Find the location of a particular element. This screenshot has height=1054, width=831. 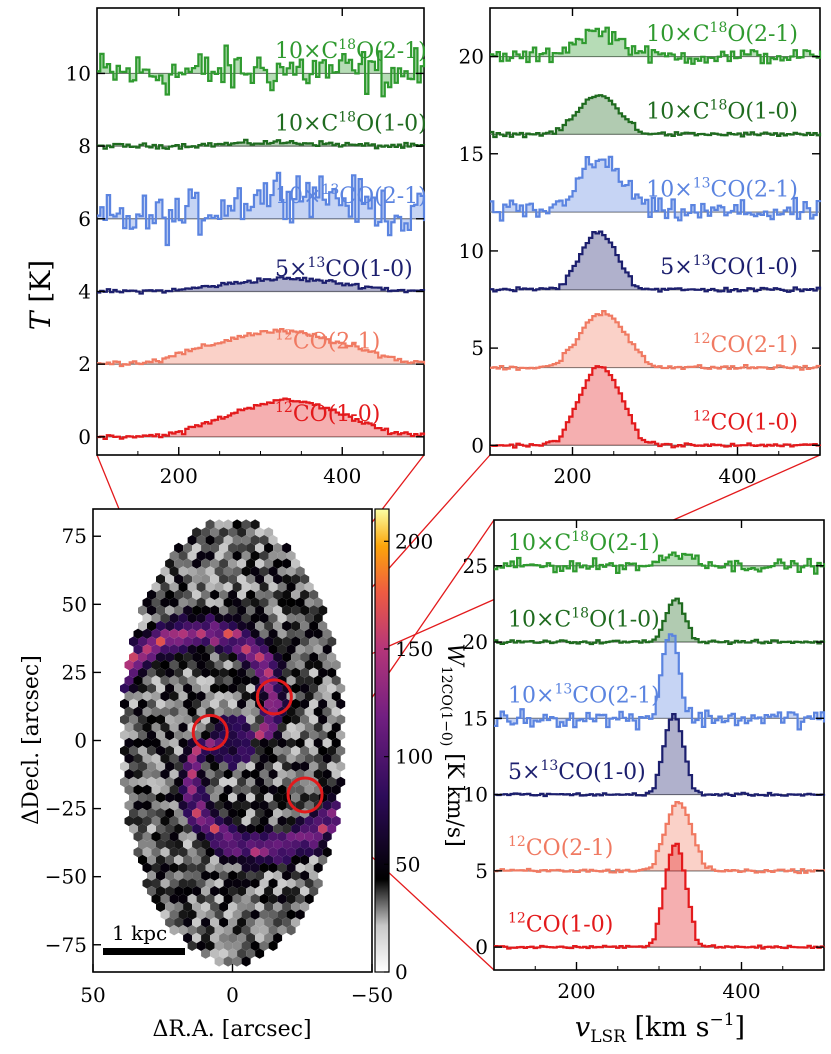

y-tick-label: 4 is located at coordinates (84, 291).